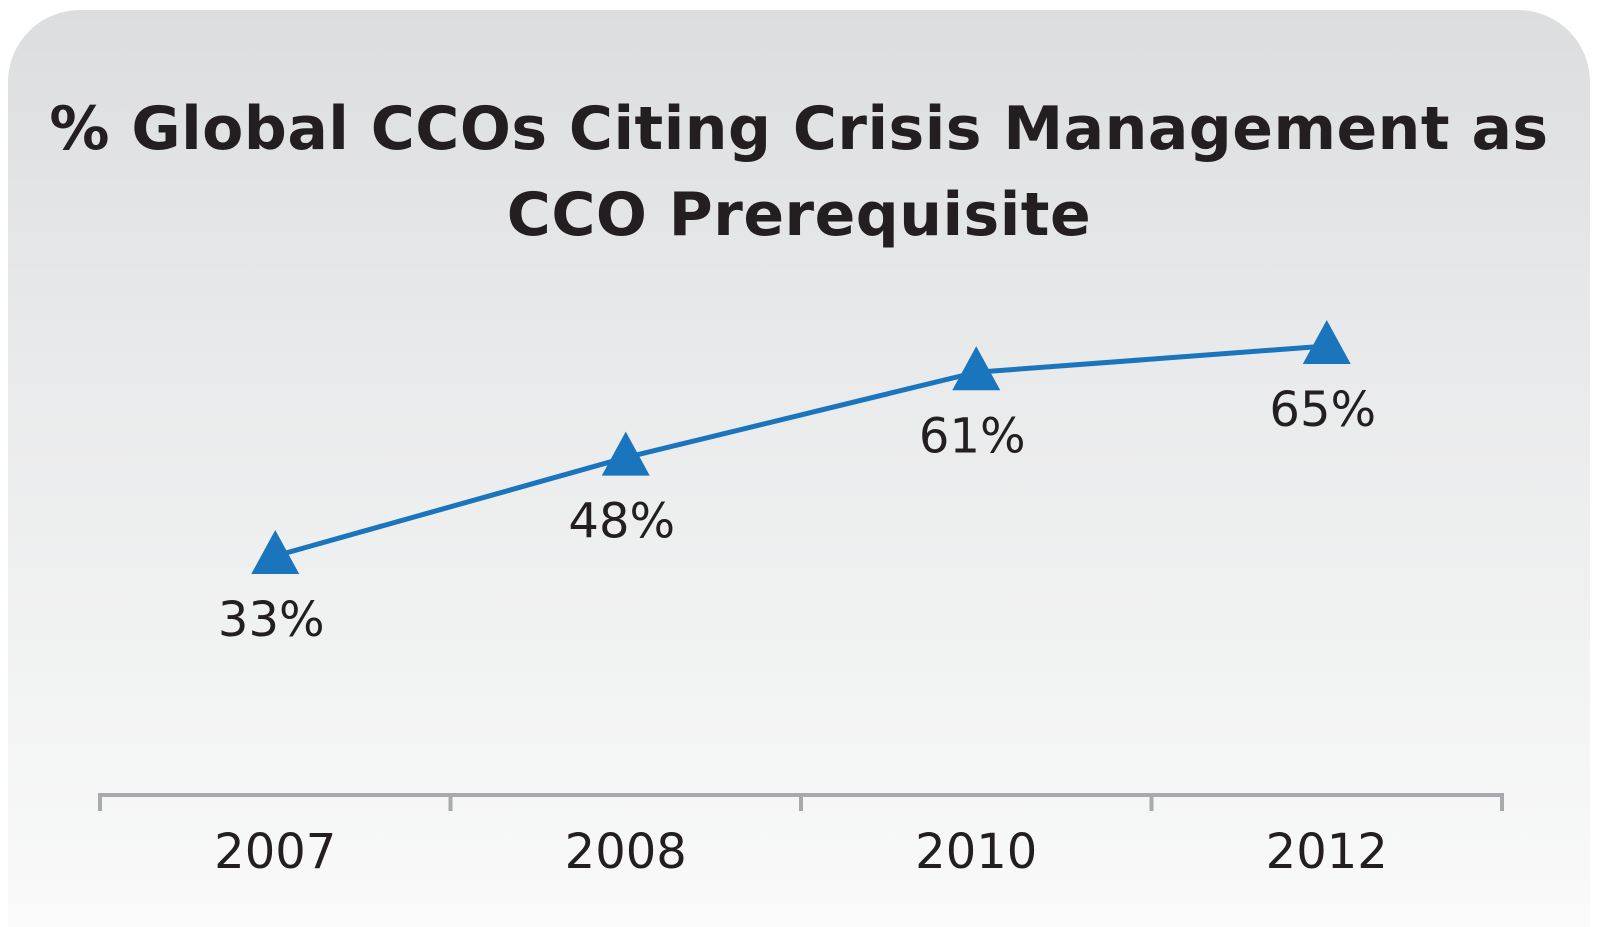  Describe the element at coordinates (1327, 852) in the screenshot. I see `x-tick-label: 2012` at that location.